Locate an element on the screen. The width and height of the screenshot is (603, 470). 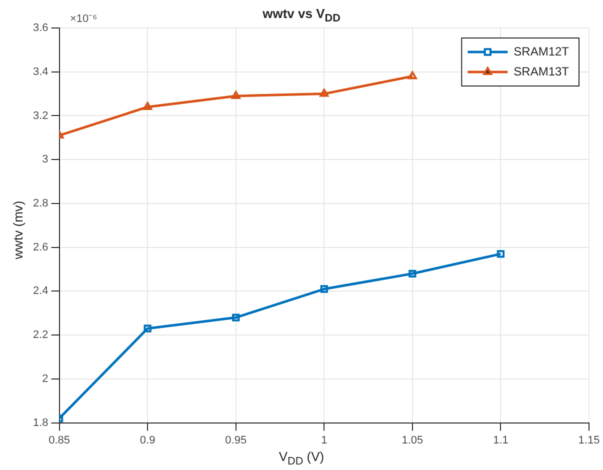
x-tick-label: 0.95 is located at coordinates (236, 440).